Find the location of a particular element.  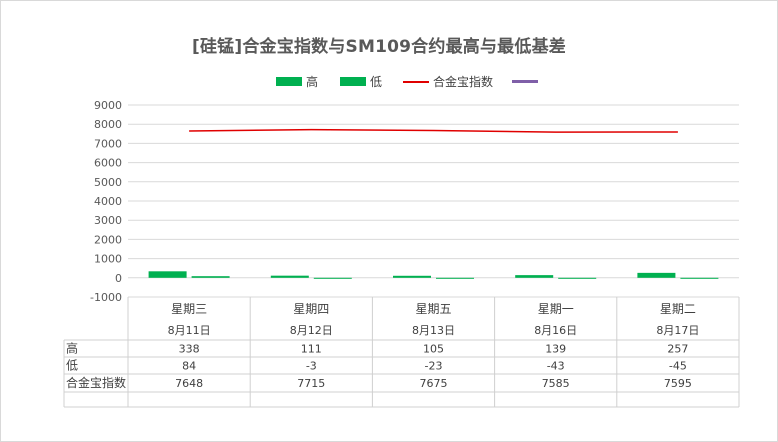

x-tick-label-date: 8月17日 is located at coordinates (677, 330).